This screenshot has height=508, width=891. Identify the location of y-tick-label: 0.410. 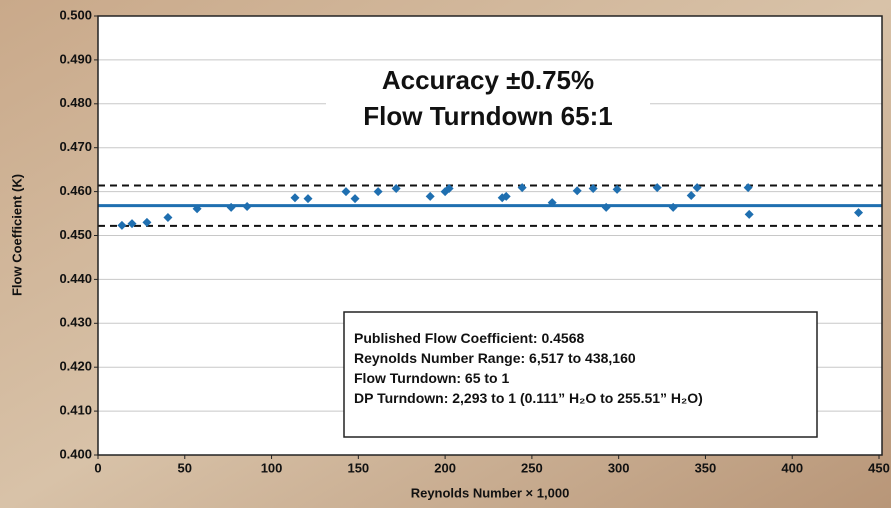
(75, 410).